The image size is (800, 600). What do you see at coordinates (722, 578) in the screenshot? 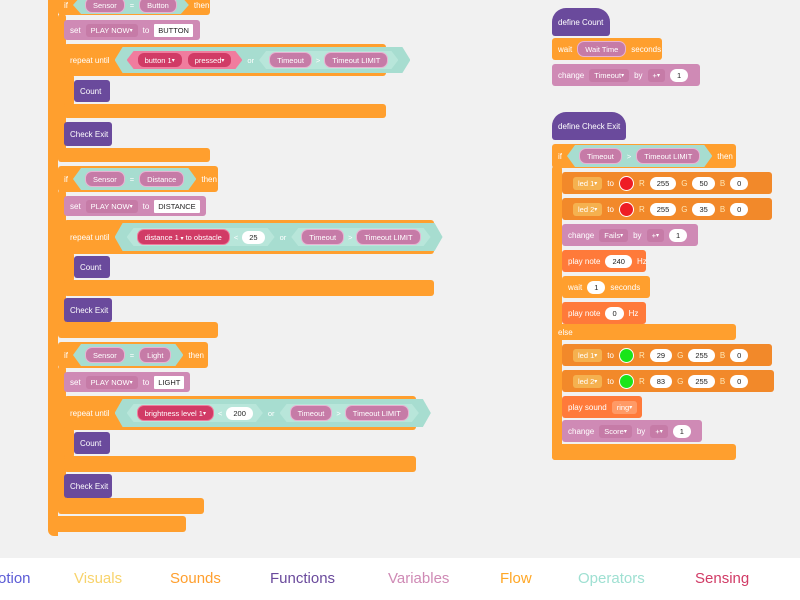
I see `category-tab-sensing: Sensing` at bounding box center [722, 578].